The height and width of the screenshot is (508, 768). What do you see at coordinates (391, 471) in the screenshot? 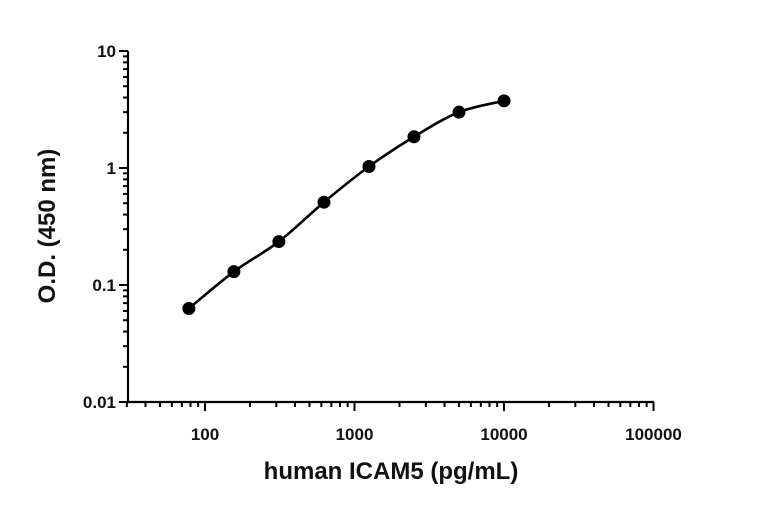
I see `x-axis-title: human ICAM5 (pg/mL)` at bounding box center [391, 471].